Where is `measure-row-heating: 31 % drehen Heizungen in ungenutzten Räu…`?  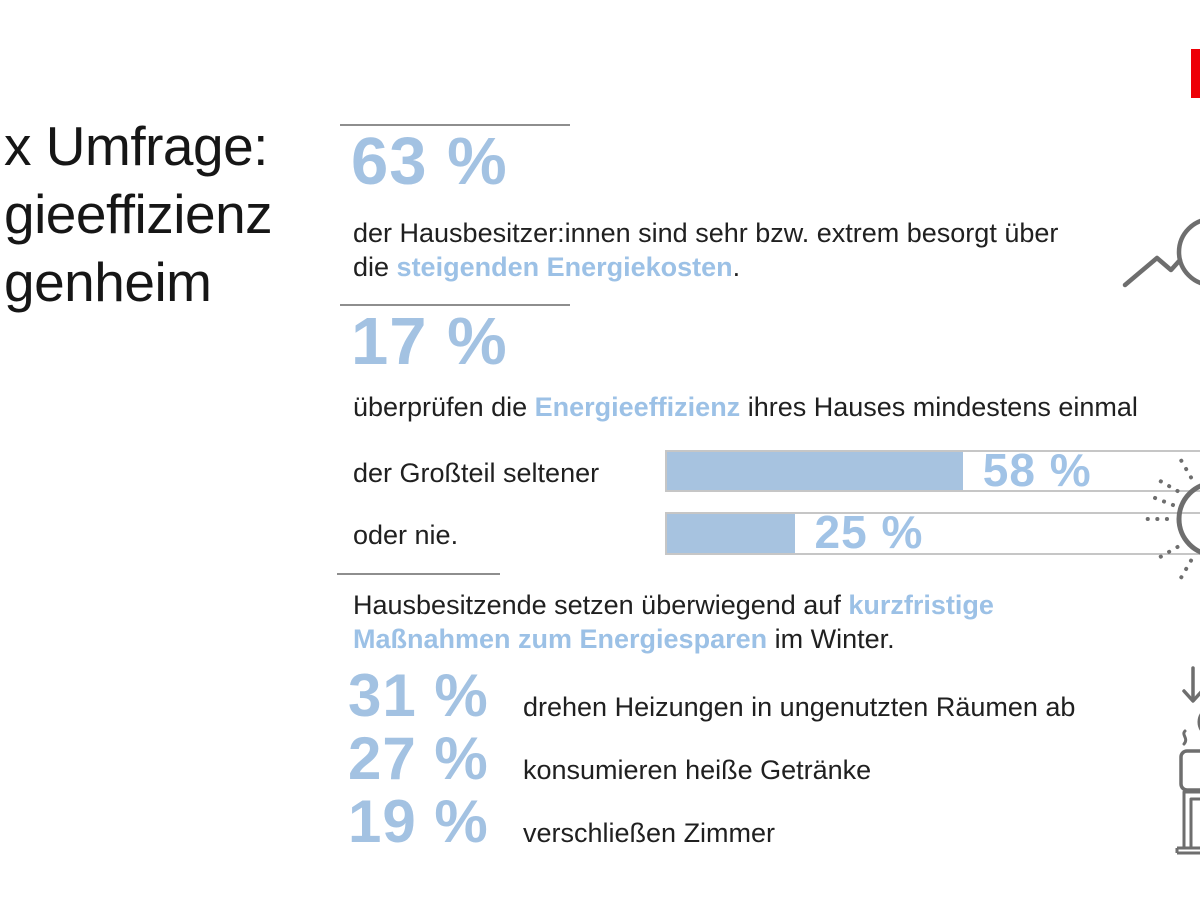
measure-row-heating: 31 % drehen Heizungen in ungenutzten Räu… is located at coordinates (711, 696).